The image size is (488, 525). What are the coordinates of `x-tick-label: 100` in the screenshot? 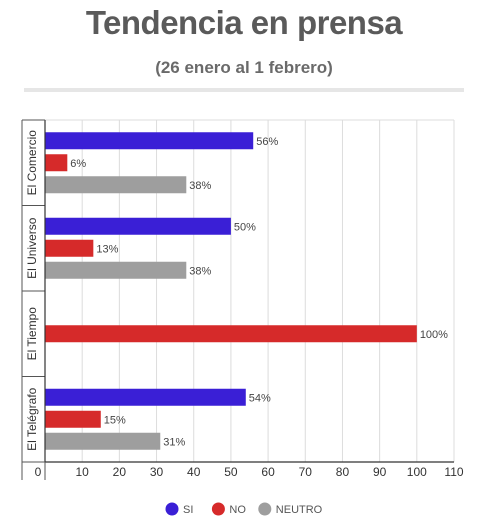 It's located at (417, 472).